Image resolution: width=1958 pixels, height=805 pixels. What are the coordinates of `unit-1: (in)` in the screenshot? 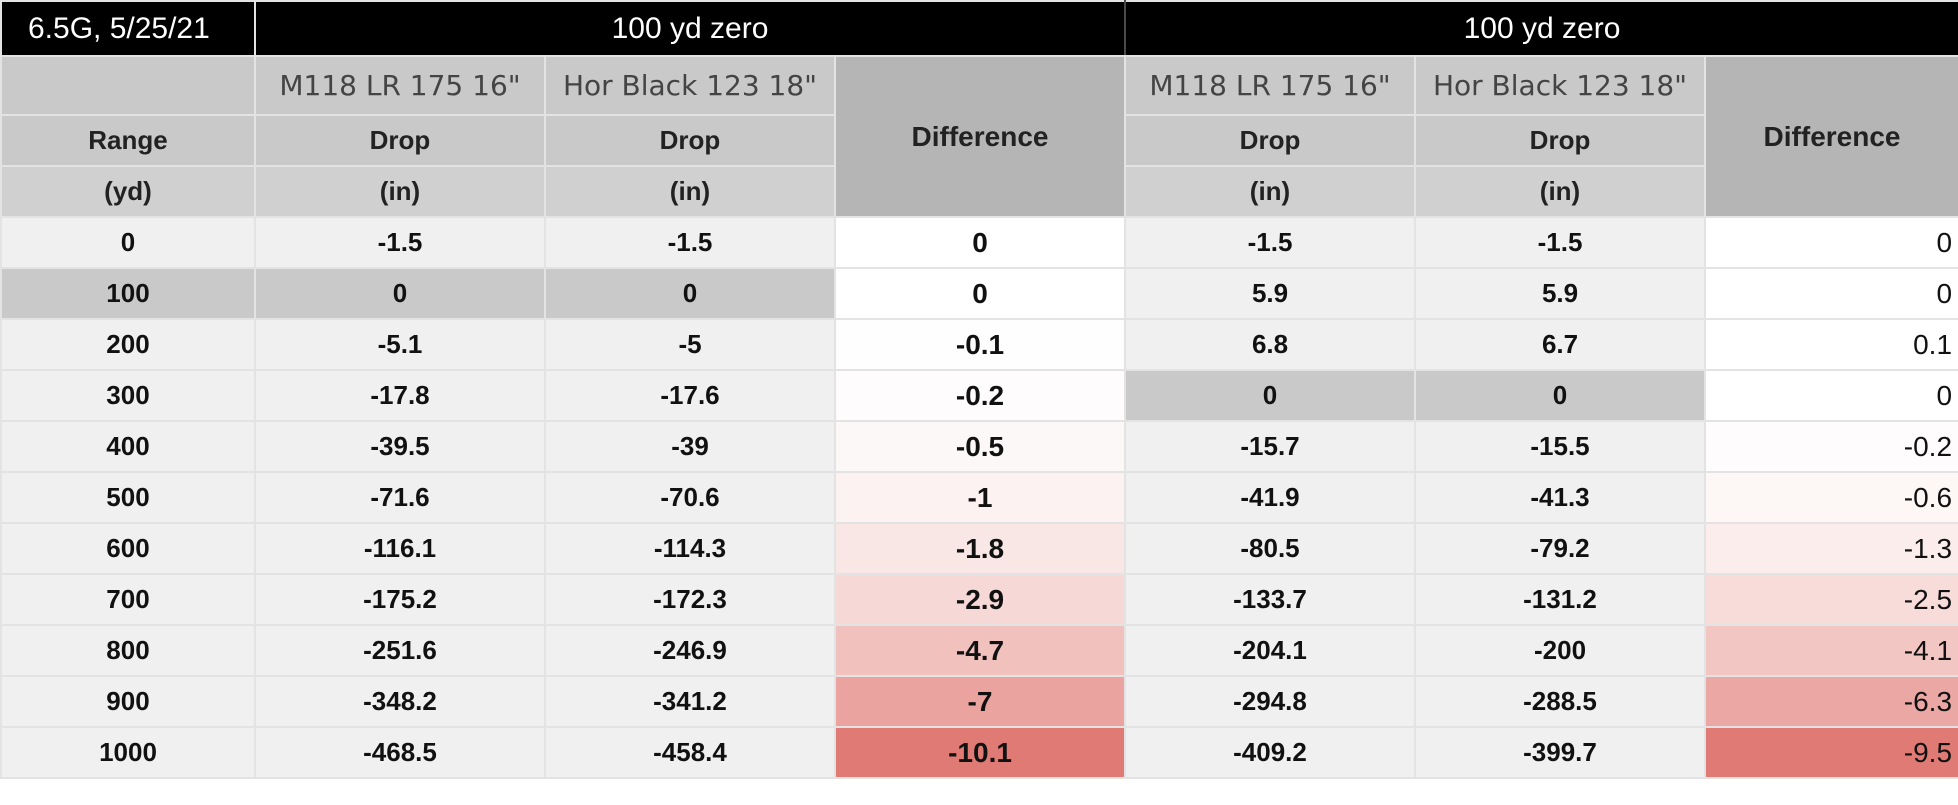 It's located at (400, 191).